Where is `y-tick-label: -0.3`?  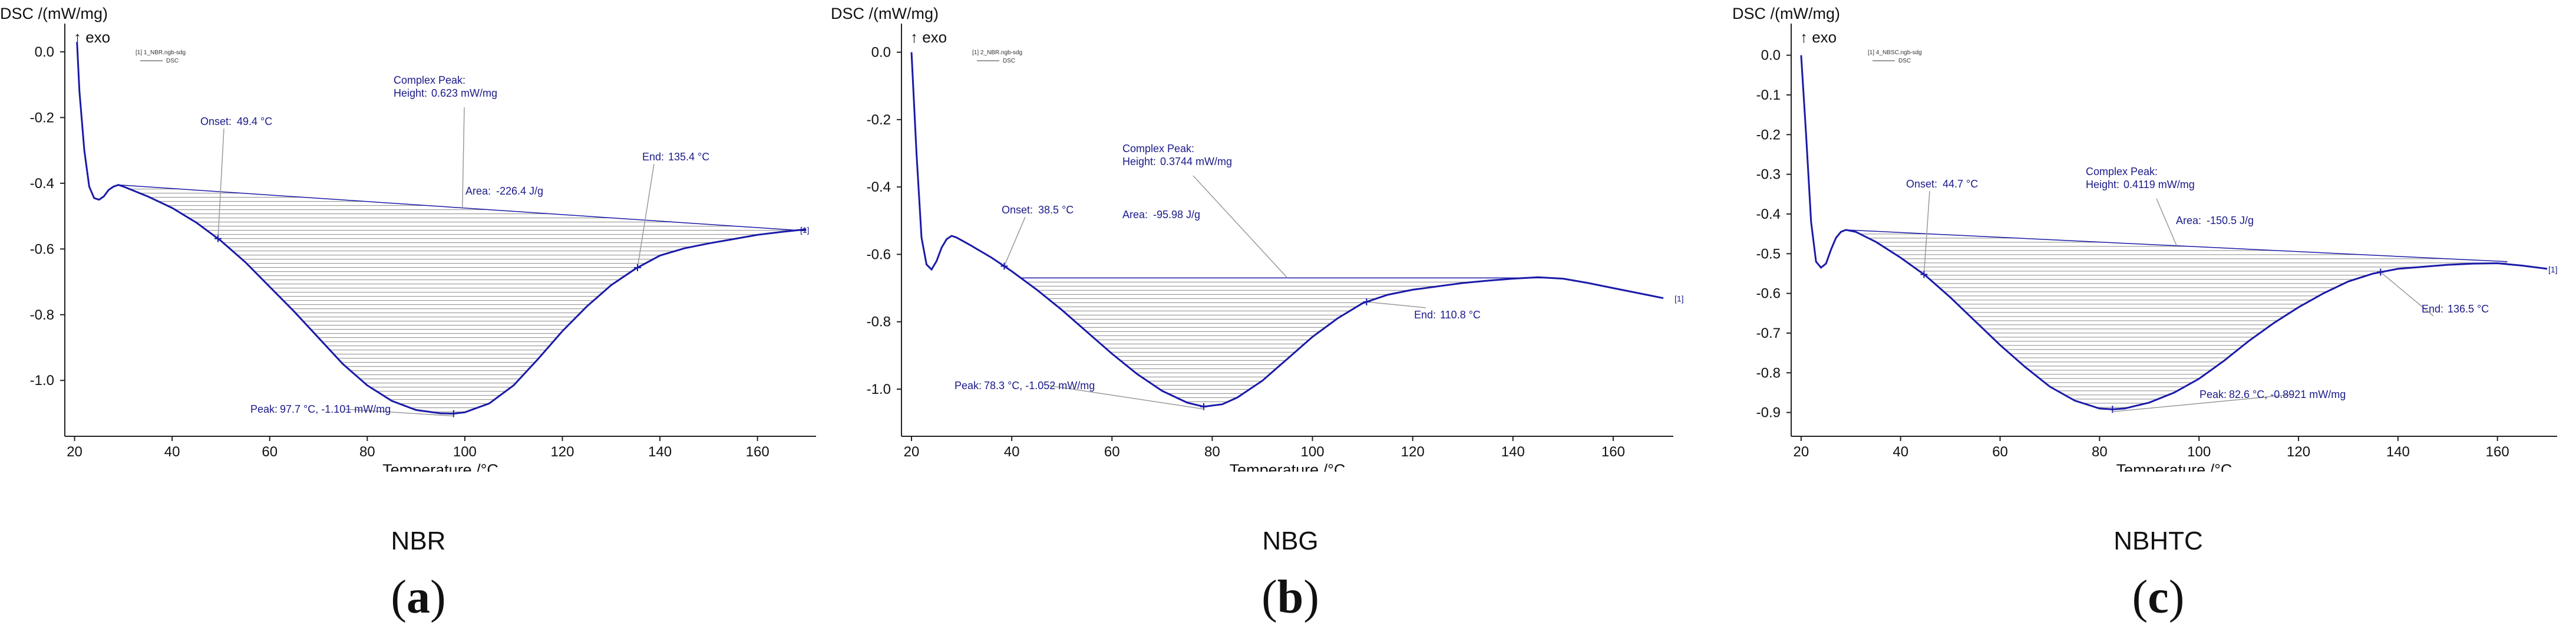 y-tick-label: -0.3 is located at coordinates (1769, 175).